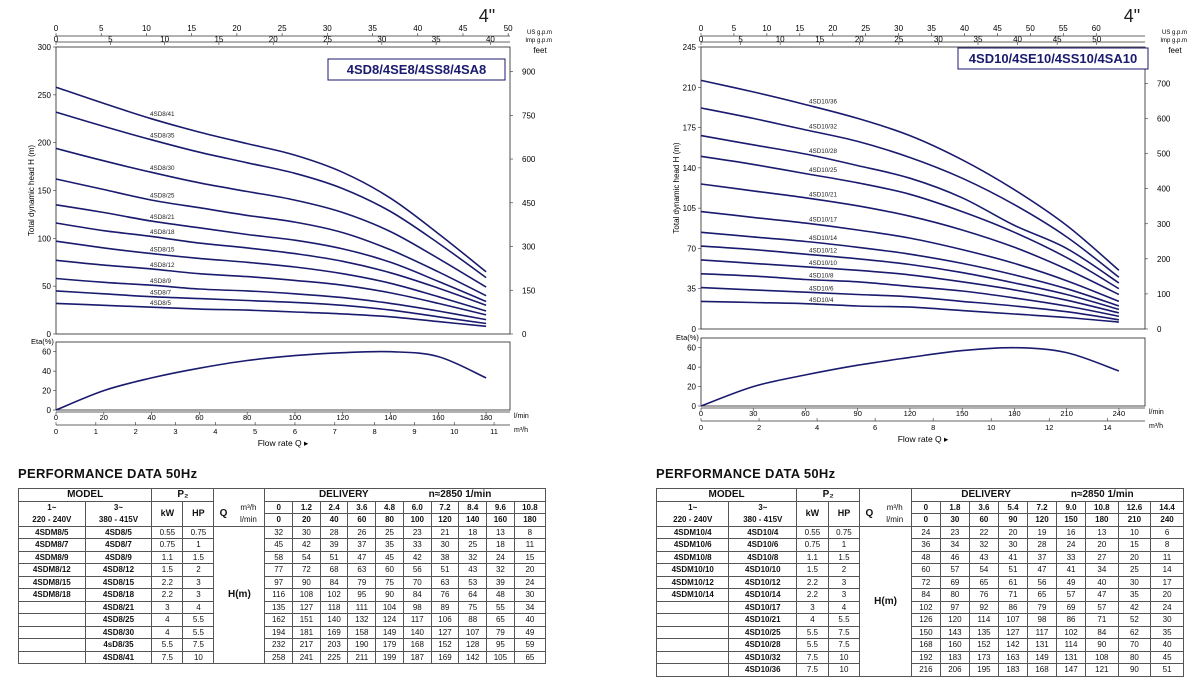 The image size is (1200, 700). I want to click on size-label: 4", so click(487, 16).